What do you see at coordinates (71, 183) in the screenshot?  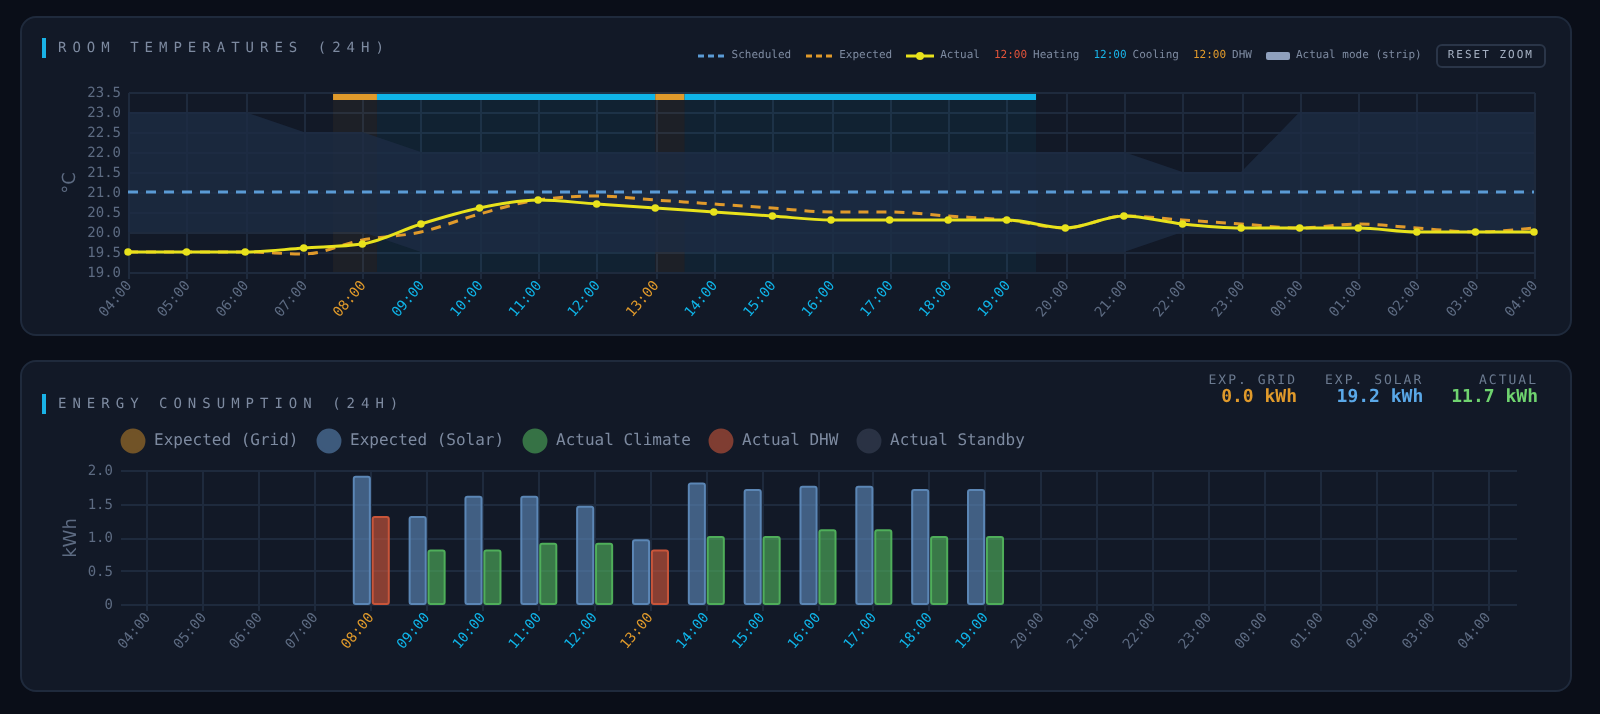 I see `y-axis-title: °C` at bounding box center [71, 183].